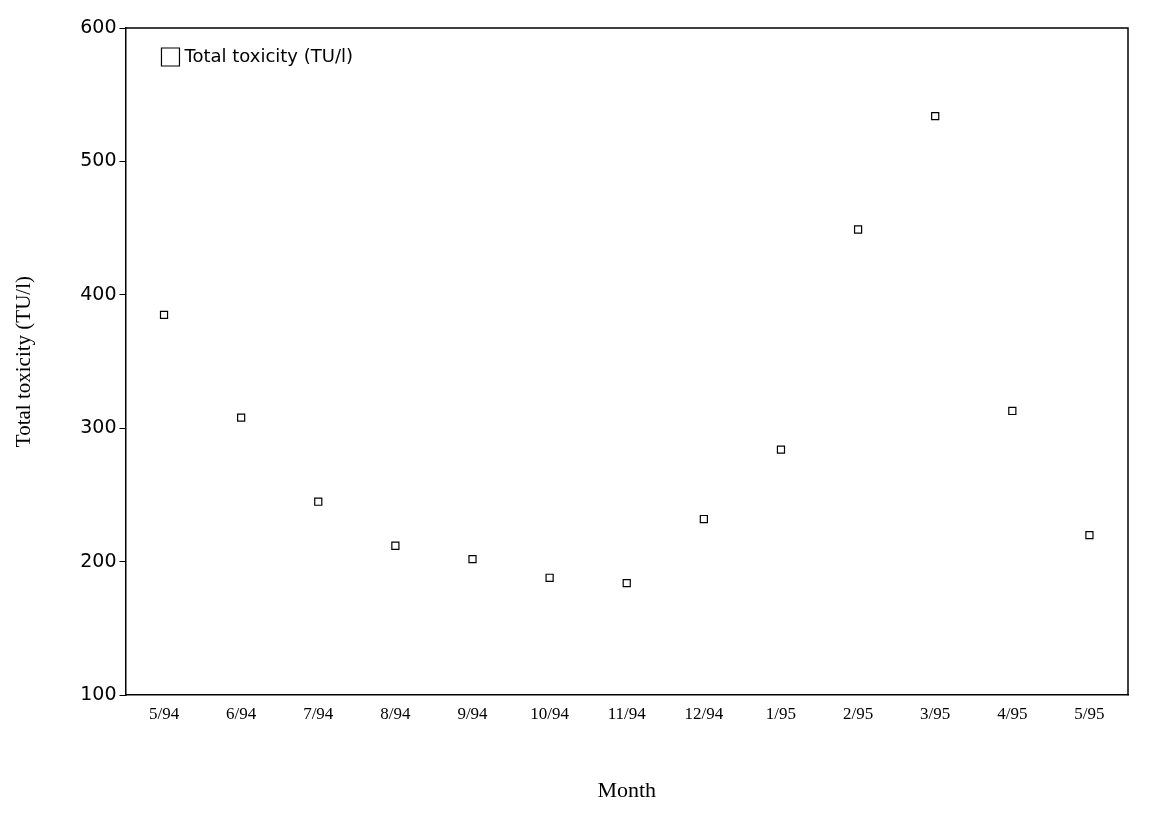  What do you see at coordinates (98, 159) in the screenshot?
I see `y-tick-label: 500` at bounding box center [98, 159].